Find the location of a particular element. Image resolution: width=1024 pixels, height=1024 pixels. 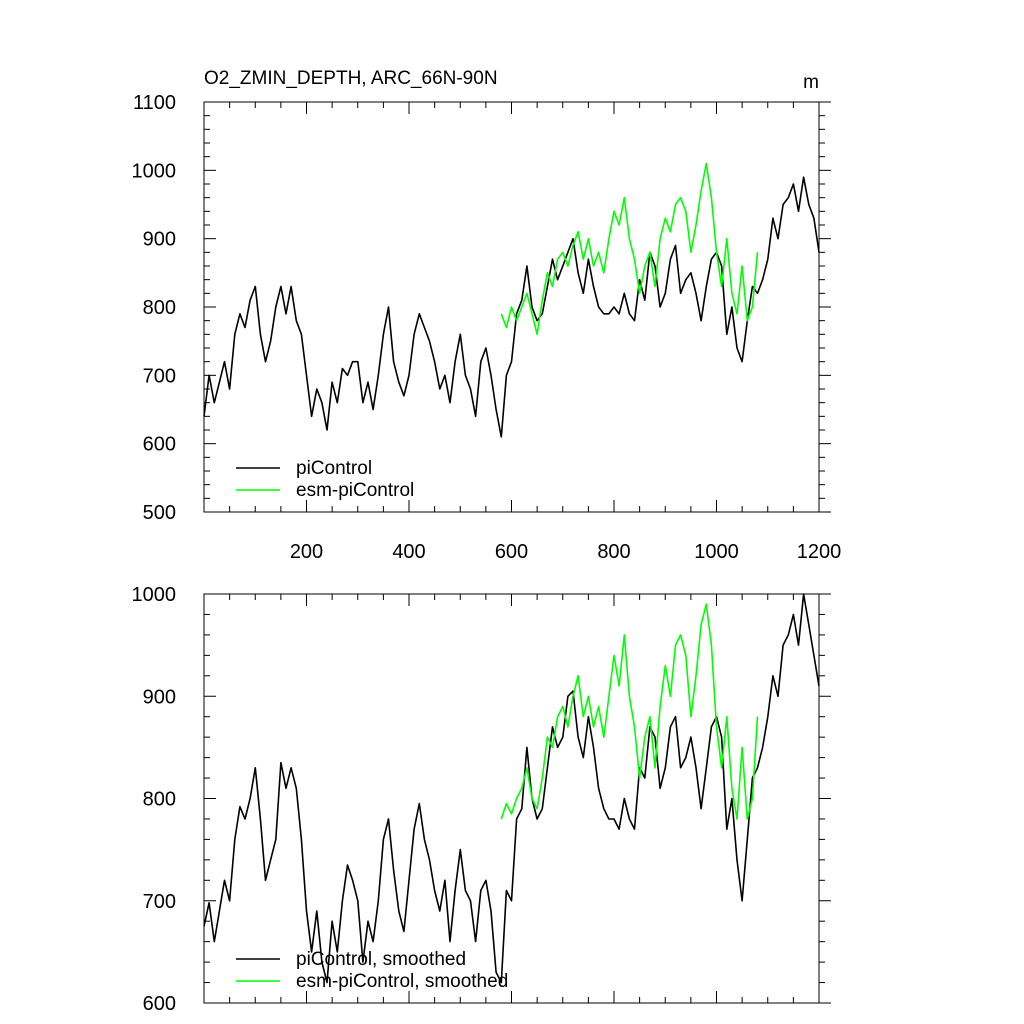

y-tick-label: 1100 is located at coordinates (154, 103).